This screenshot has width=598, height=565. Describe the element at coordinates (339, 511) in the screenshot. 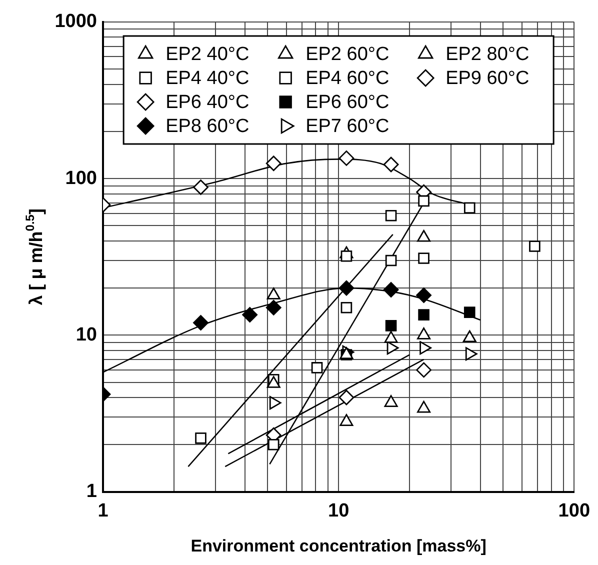

I see `x-tick-label: 10` at that location.